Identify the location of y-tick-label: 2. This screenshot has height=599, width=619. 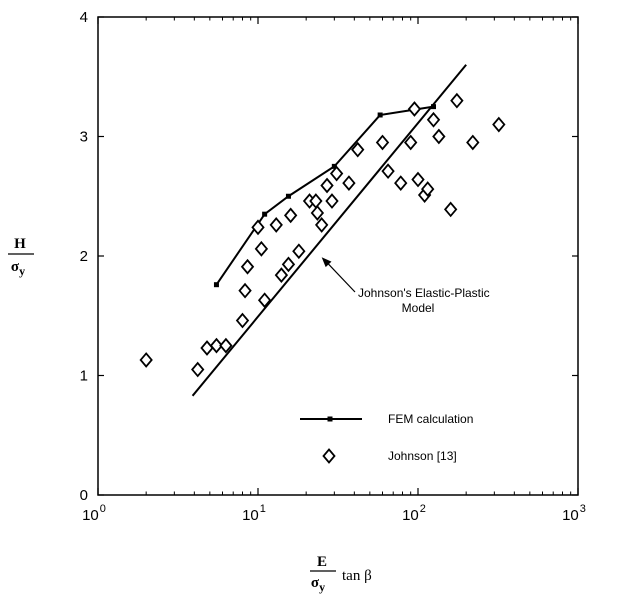
(84, 256).